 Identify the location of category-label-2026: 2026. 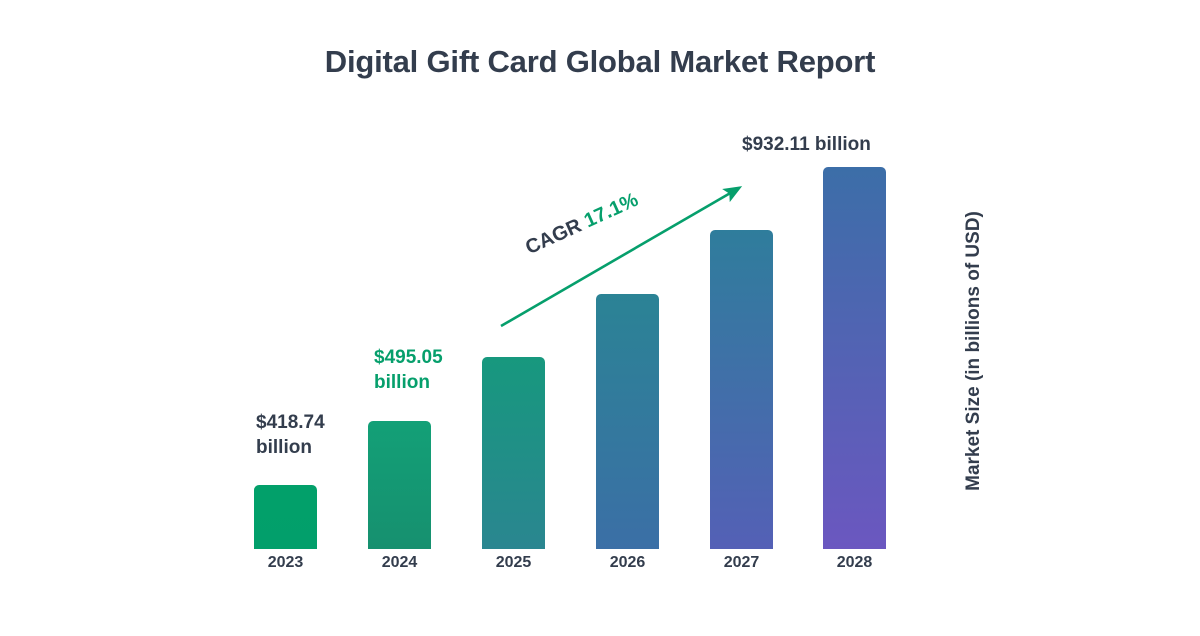
(627, 562).